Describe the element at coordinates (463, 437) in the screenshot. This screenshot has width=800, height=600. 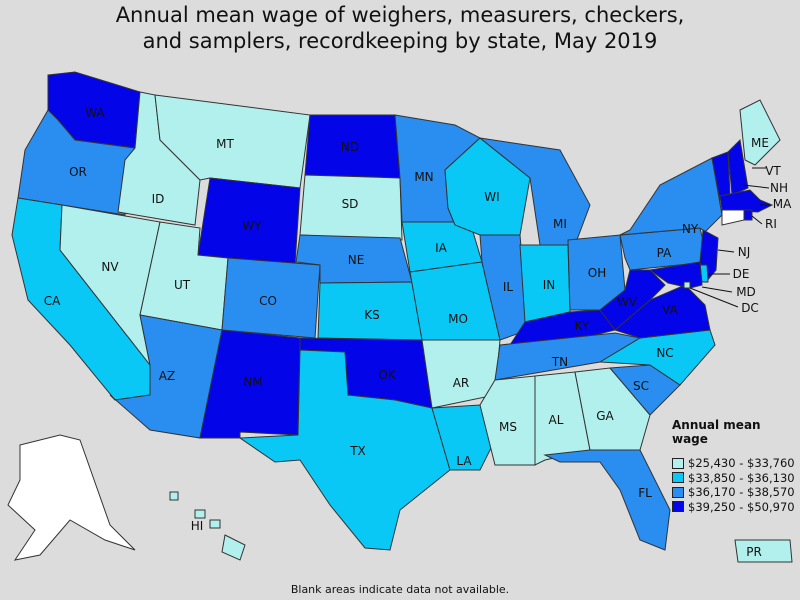
I see `state-LA` at that location.